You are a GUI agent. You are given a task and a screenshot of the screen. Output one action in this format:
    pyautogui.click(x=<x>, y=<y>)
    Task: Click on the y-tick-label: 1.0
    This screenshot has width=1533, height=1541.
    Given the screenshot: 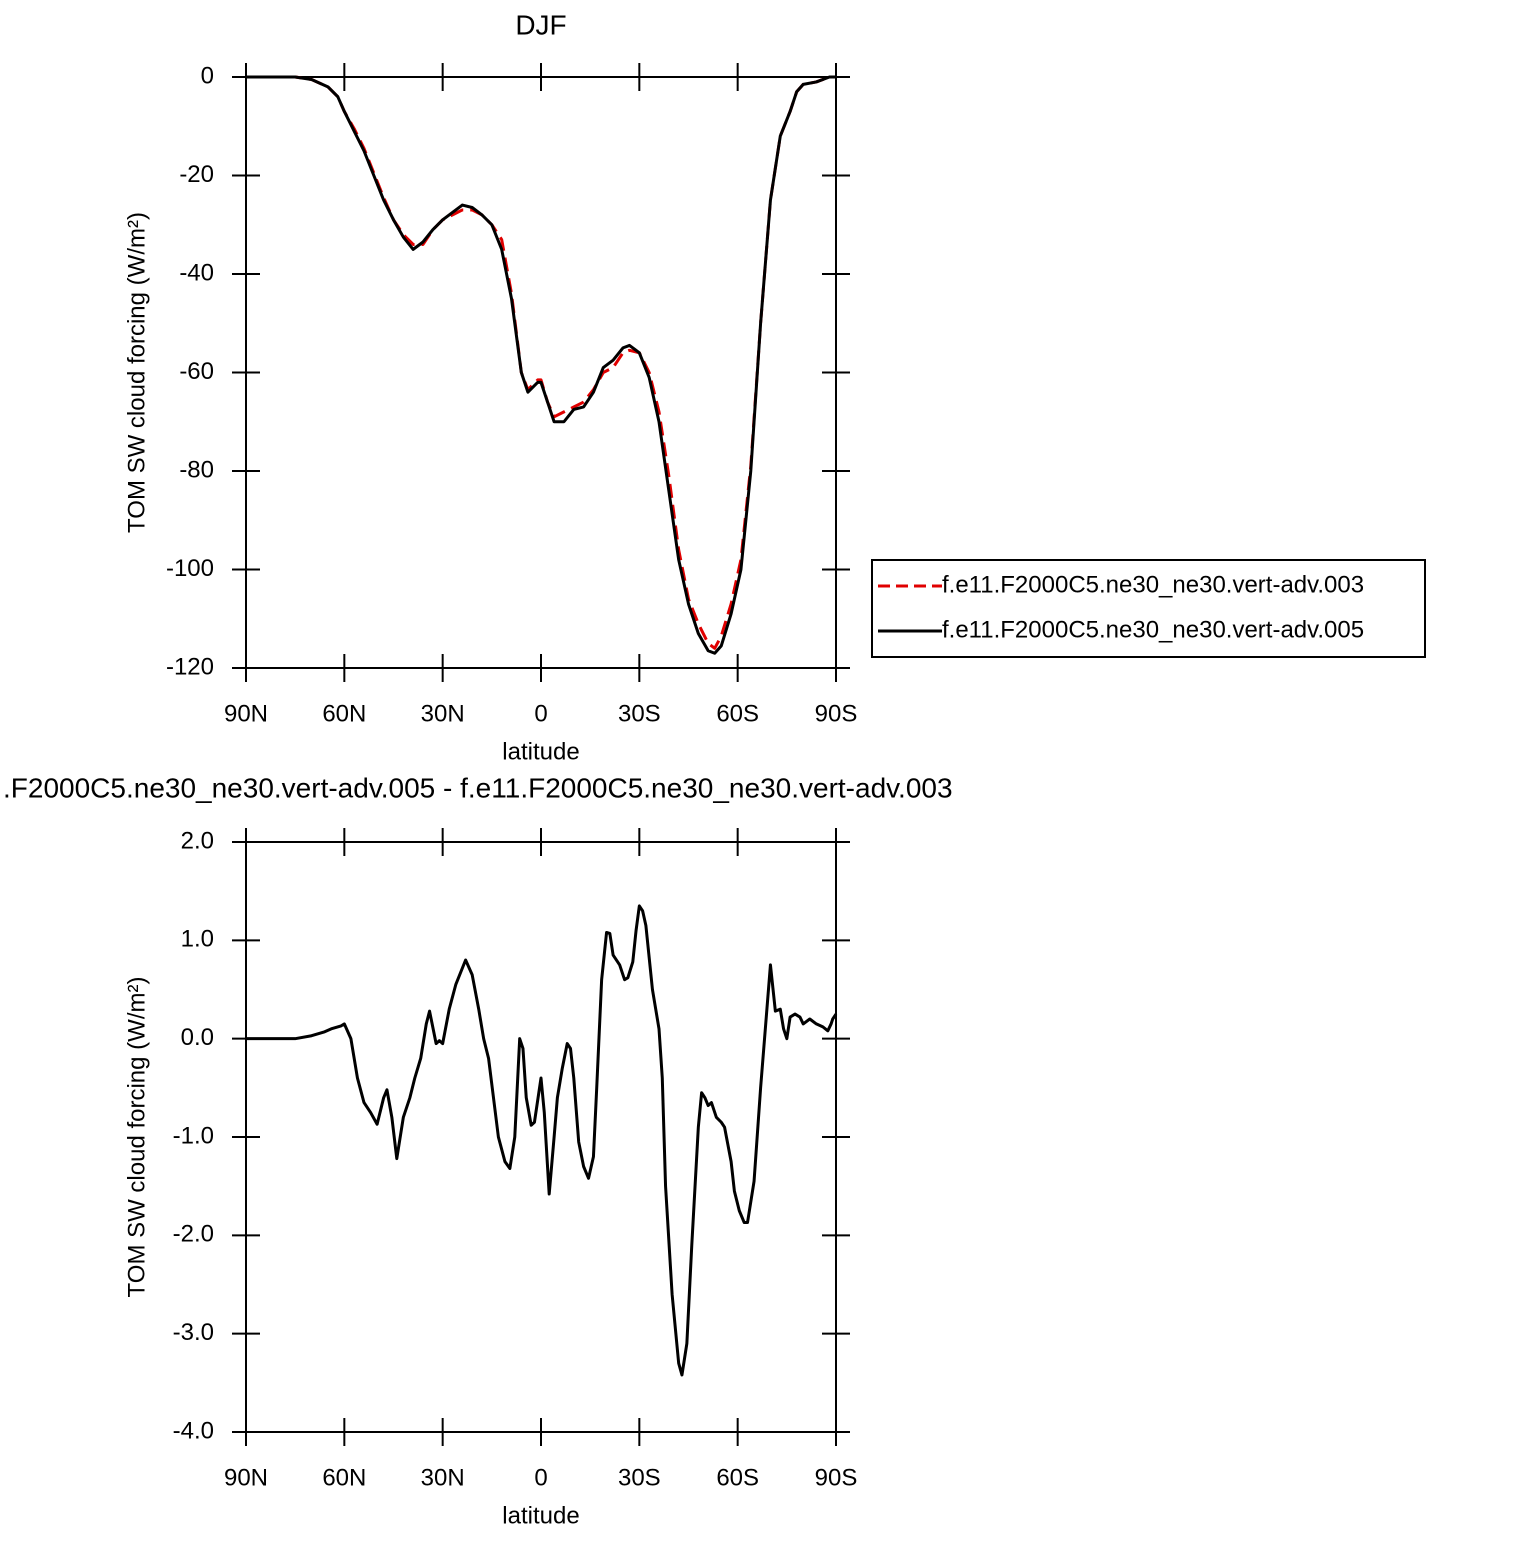 What is the action you would take?
    pyautogui.click(x=197, y=939)
    